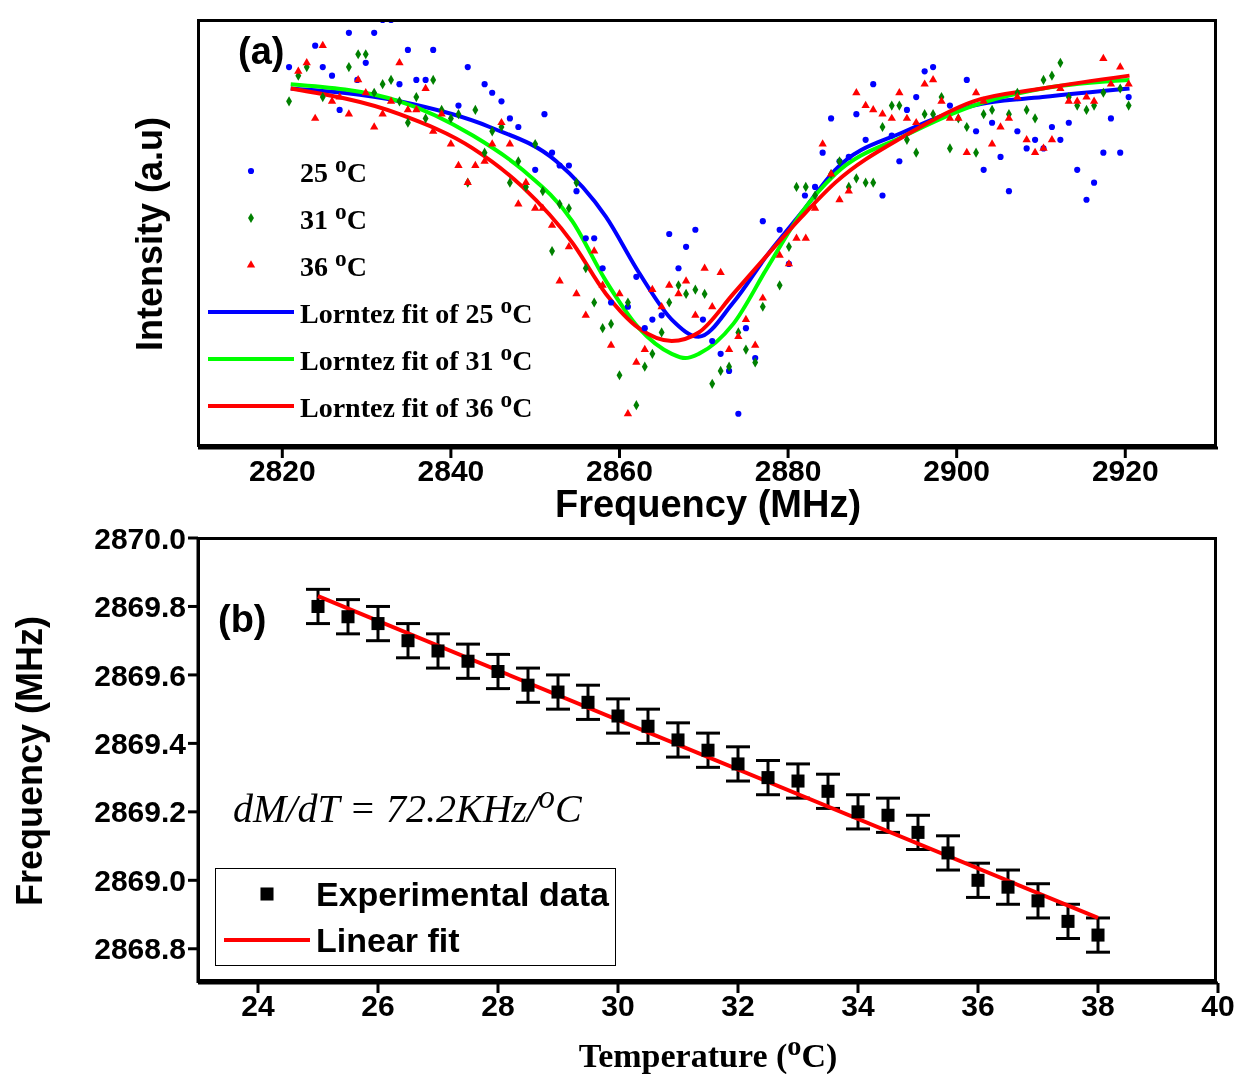 The image size is (1257, 1074). I want to click on x-tick-label: 38, so click(1098, 1006).